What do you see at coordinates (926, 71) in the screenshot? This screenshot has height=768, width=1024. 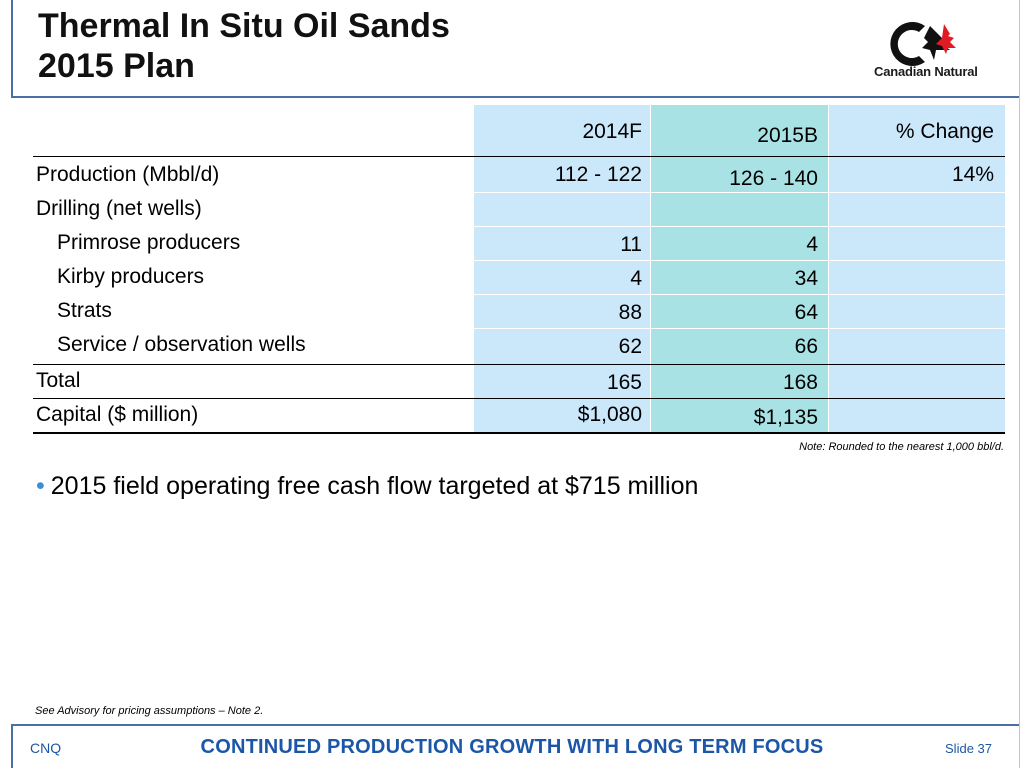 I see `logo-text: Canadian Natural` at bounding box center [926, 71].